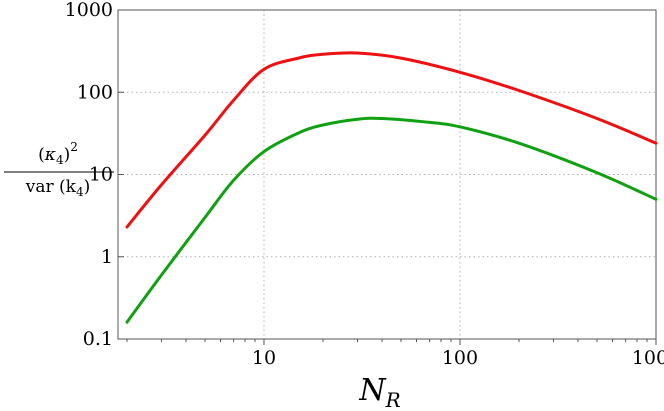  Describe the element at coordinates (264, 358) in the screenshot. I see `x-tick-label: 10` at that location.